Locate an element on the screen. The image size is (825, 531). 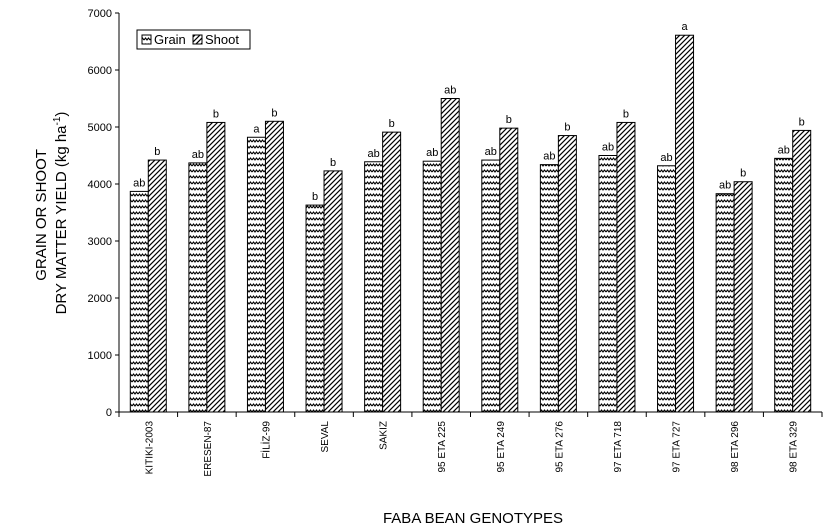
x-tick-label: KITIKI-2003 is located at coordinates (149, 448).